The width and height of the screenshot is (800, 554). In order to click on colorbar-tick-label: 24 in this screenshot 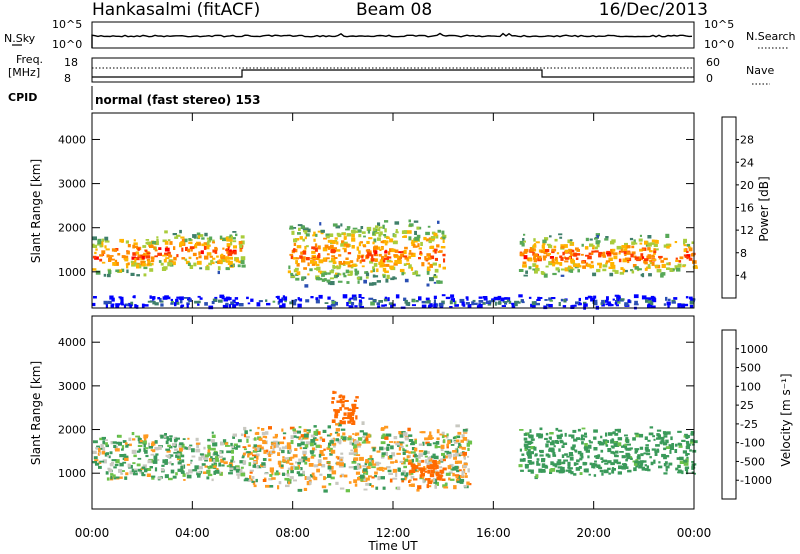, I will do `click(747, 162)`.